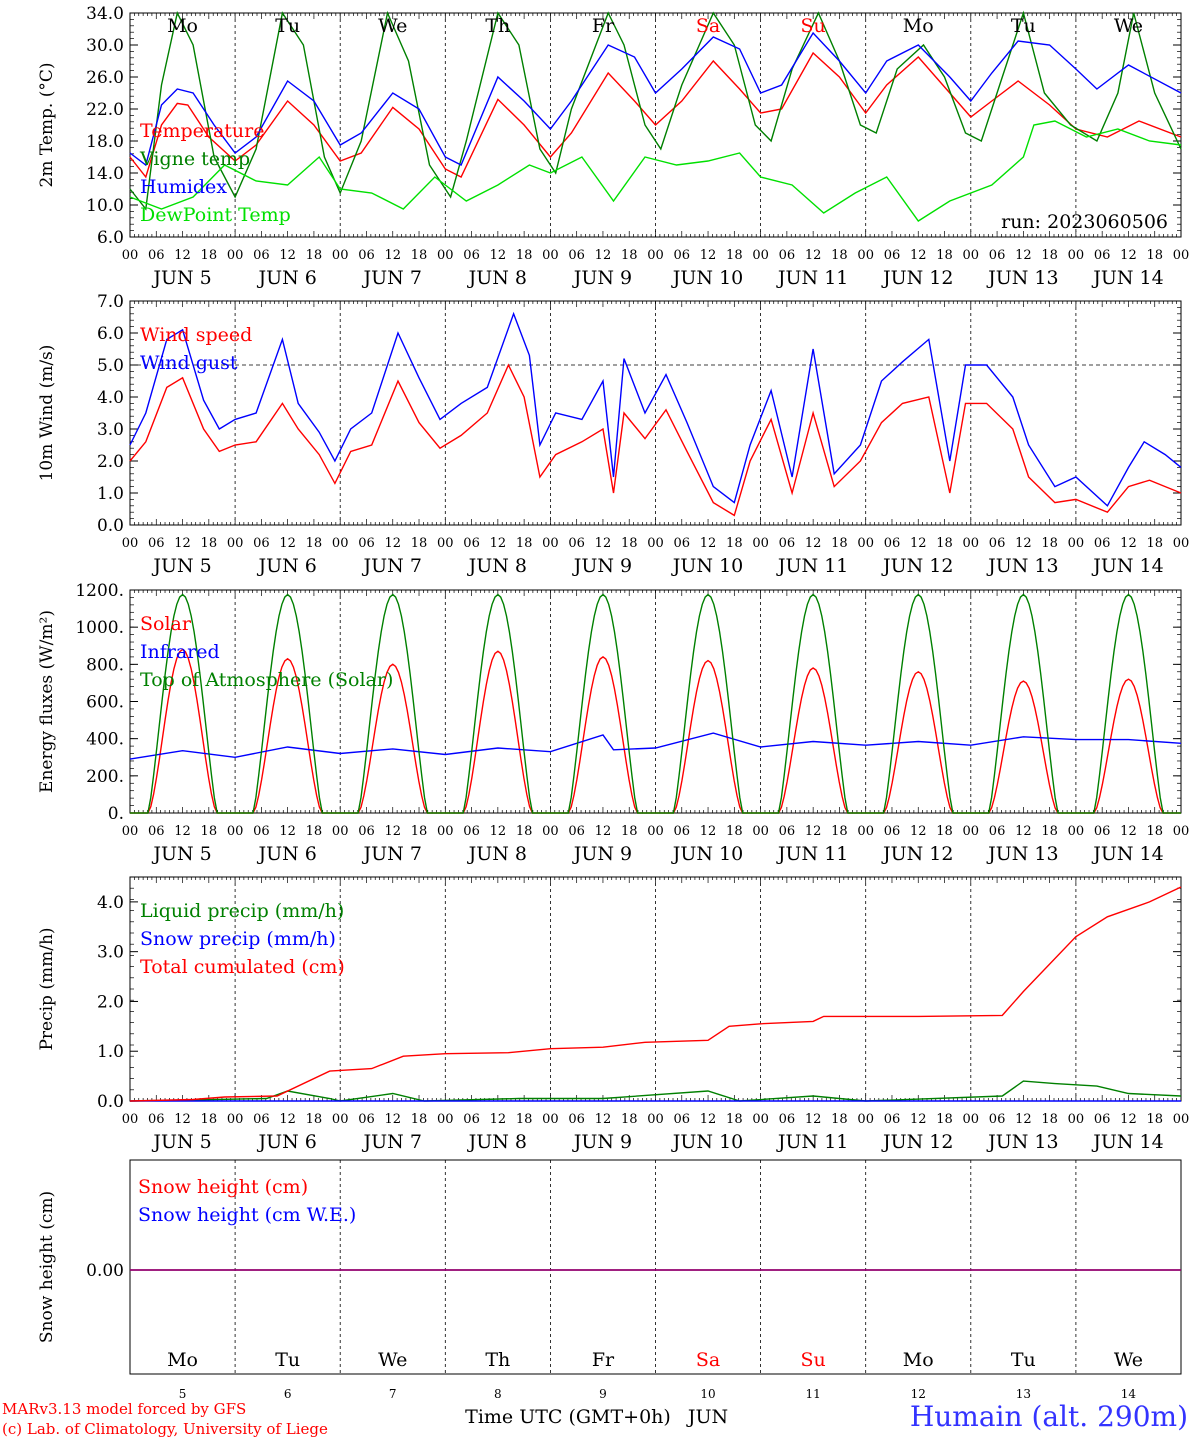 This screenshot has width=1194, height=1440. Describe the element at coordinates (813, 1360) in the screenshot. I see `weekday-label-bottom: Su` at that location.